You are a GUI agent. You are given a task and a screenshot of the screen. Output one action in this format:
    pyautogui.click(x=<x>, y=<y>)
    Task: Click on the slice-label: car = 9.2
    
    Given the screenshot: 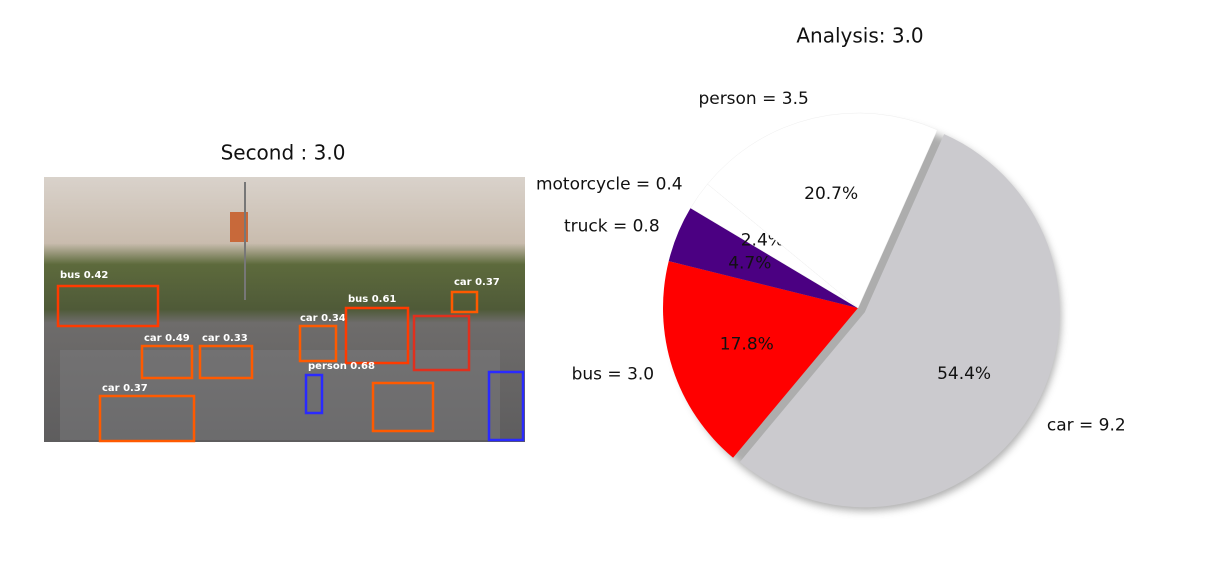 What is the action you would take?
    pyautogui.click(x=1086, y=426)
    